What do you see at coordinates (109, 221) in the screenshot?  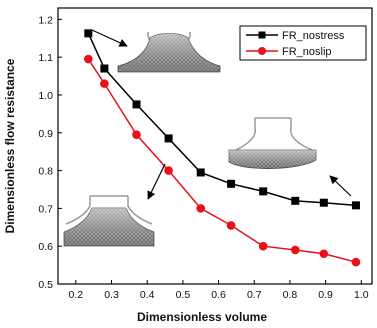 I see `droplet-mesh-medium-icon` at bounding box center [109, 221].